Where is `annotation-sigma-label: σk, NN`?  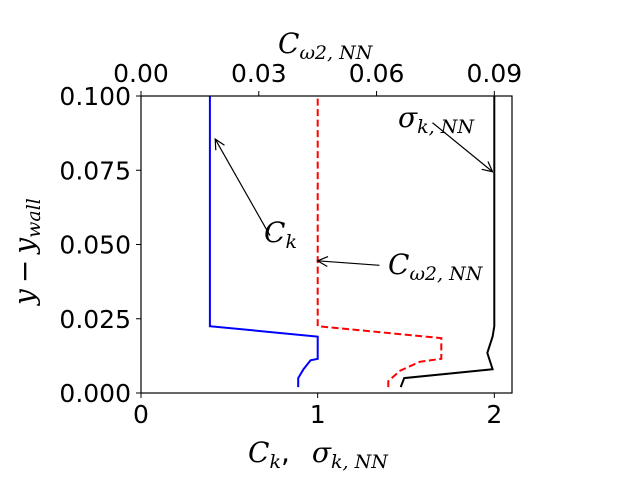 annotation-sigma-label: σk, NN is located at coordinates (436, 119).